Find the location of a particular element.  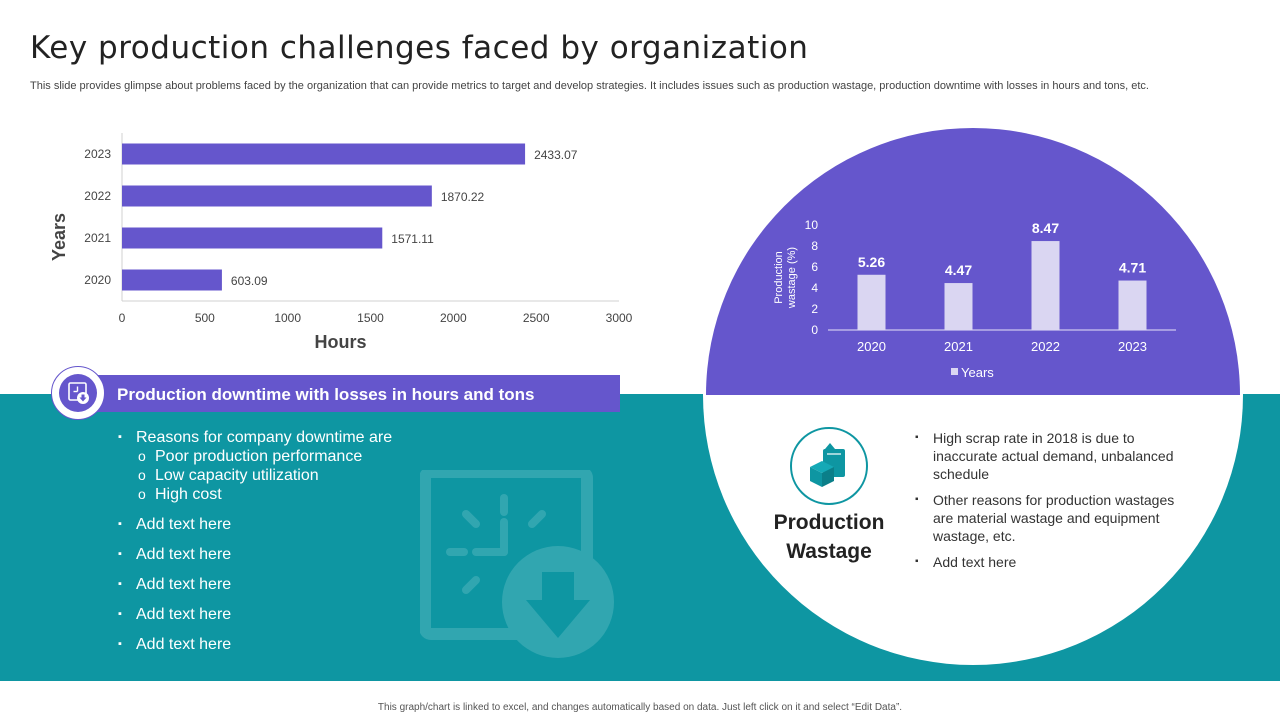

x-tick-label: 2023 is located at coordinates (1132, 346).